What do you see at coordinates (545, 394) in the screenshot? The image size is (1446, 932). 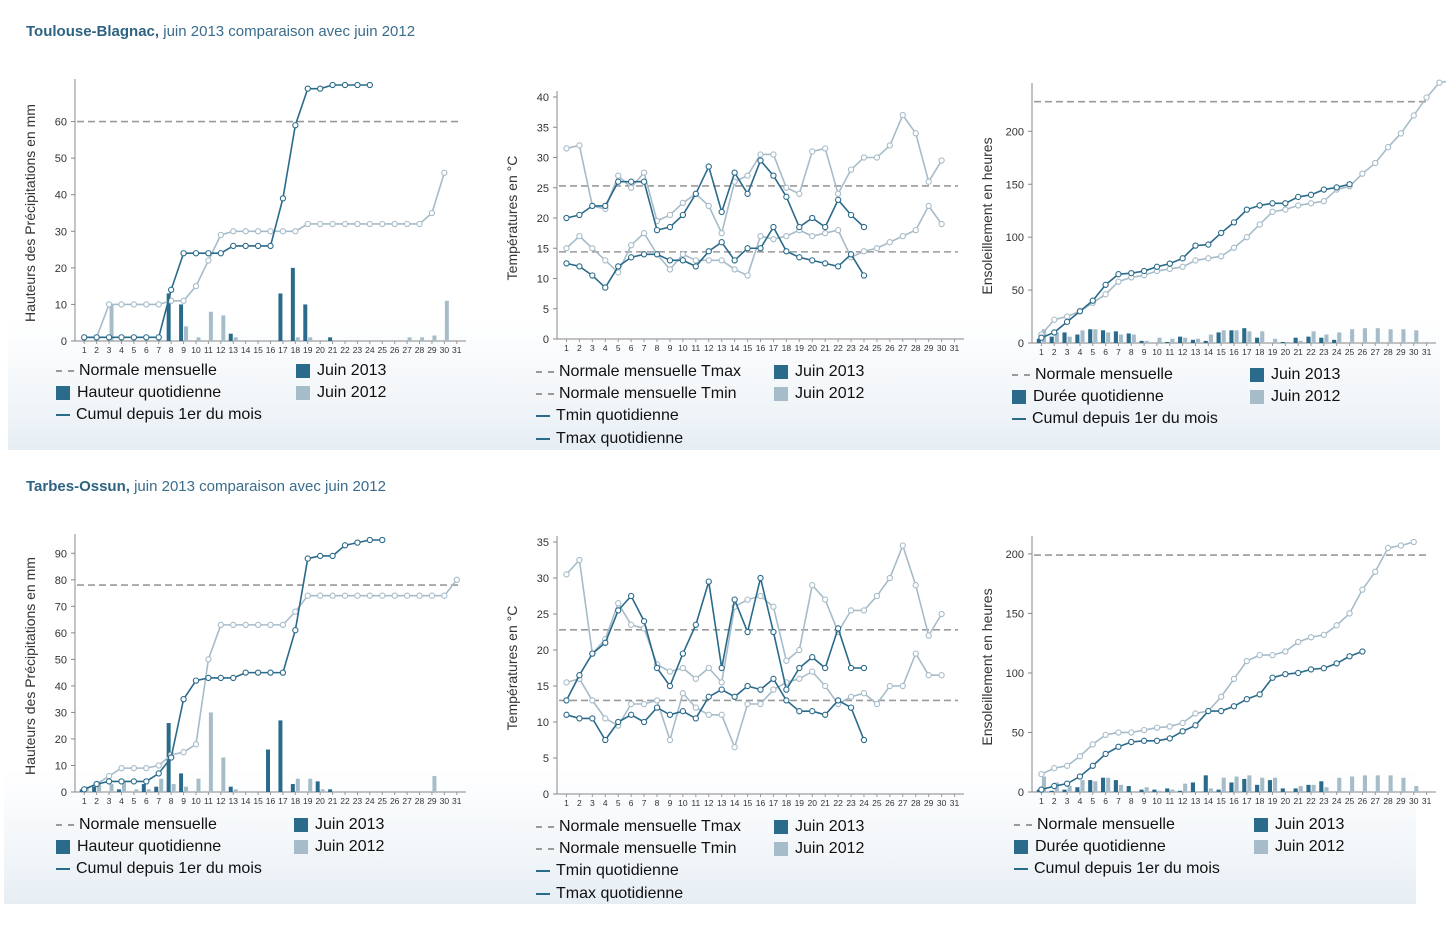 I see `dash-swatch` at bounding box center [545, 394].